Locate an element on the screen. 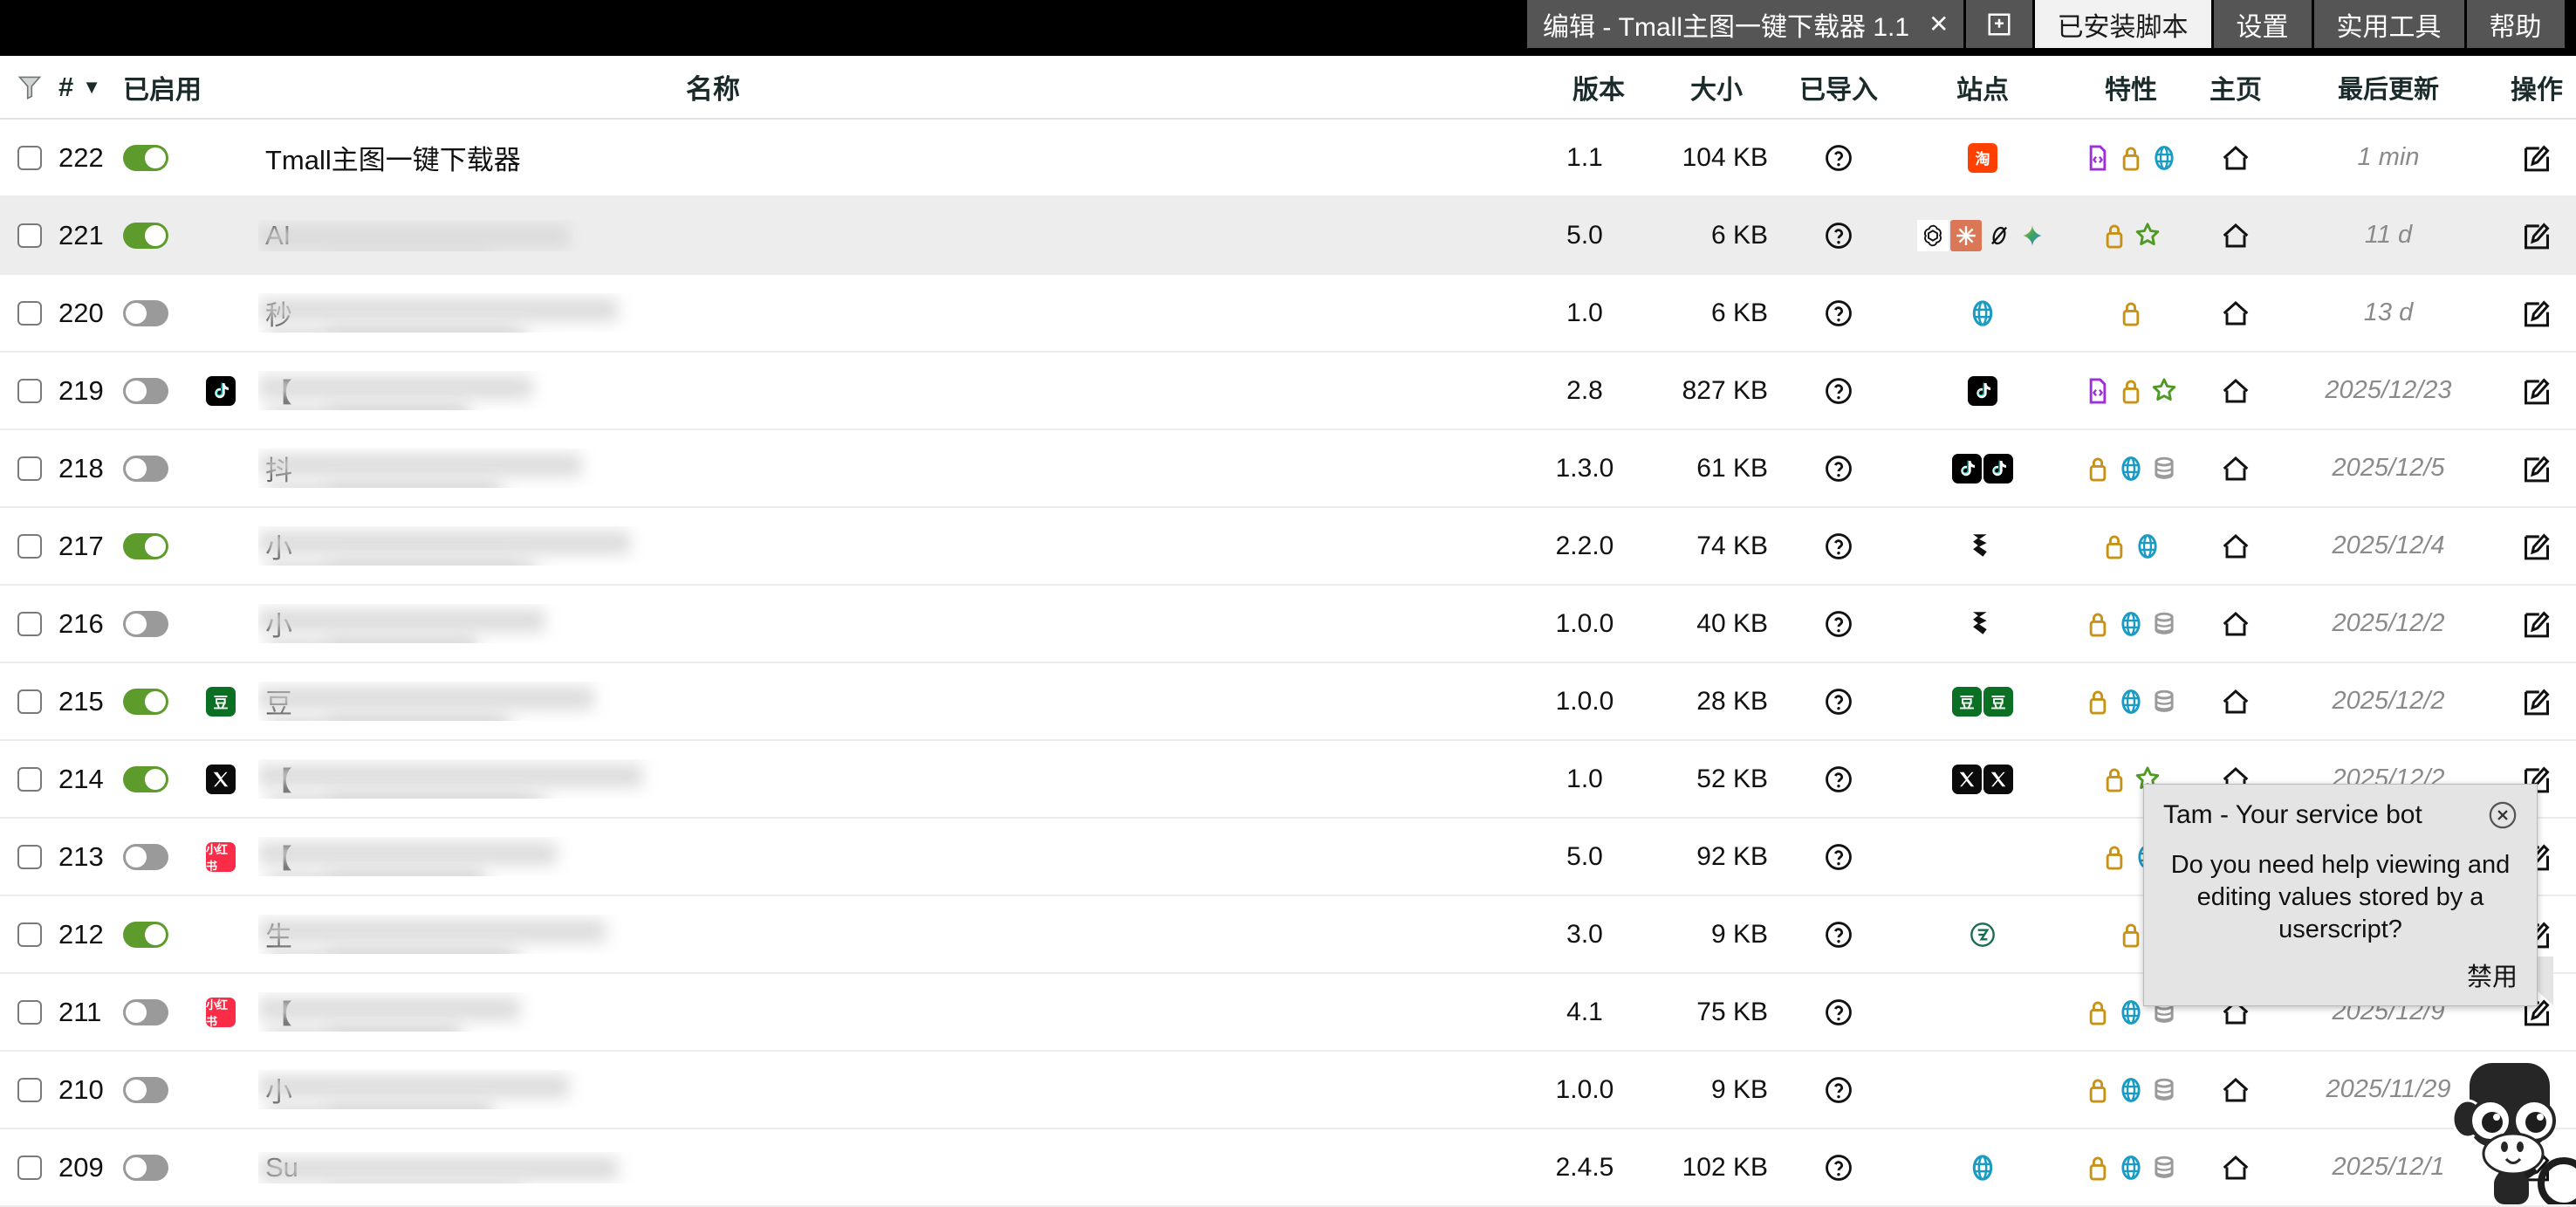 Image resolution: width=2576 pixels, height=1207 pixels. row-script-name: 【 is located at coordinates (895, 779).